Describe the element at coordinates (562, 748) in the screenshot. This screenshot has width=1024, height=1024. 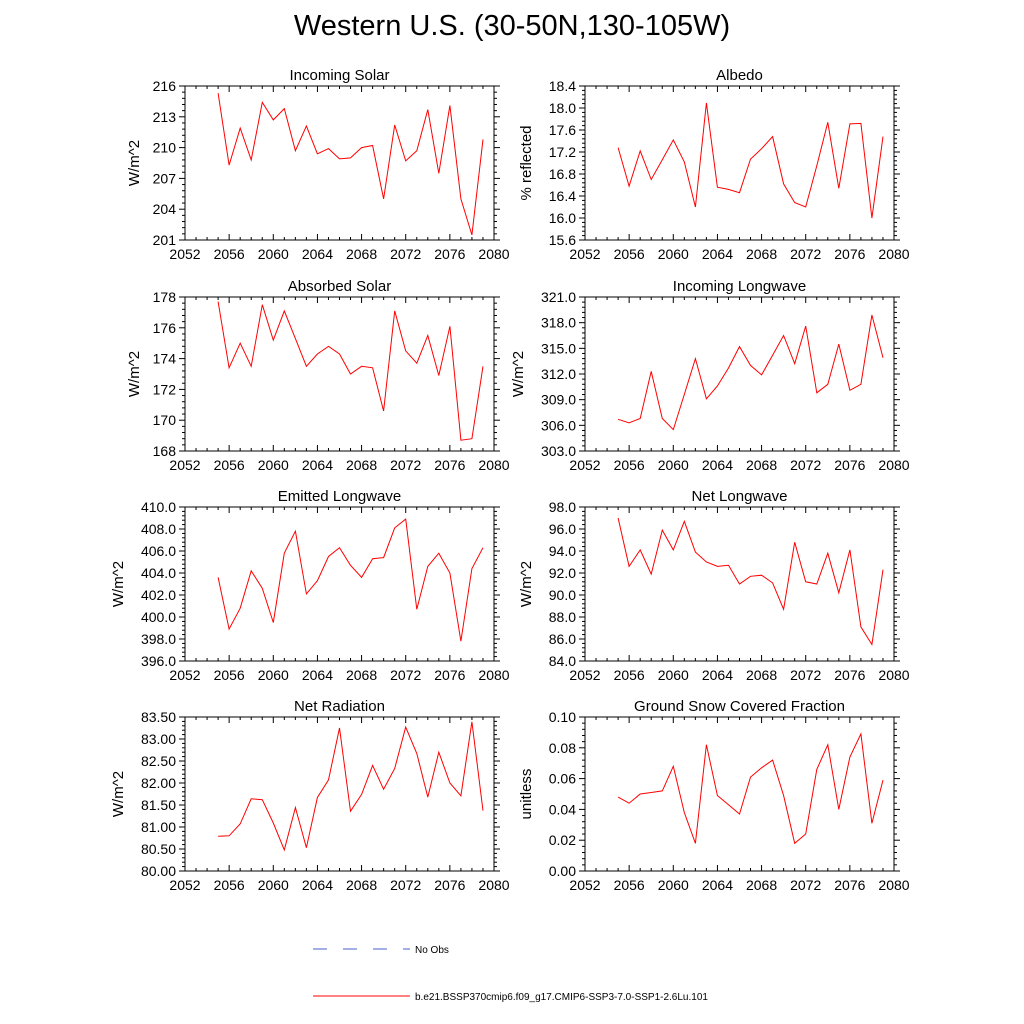
I see `y-tick-label: 0.08` at that location.